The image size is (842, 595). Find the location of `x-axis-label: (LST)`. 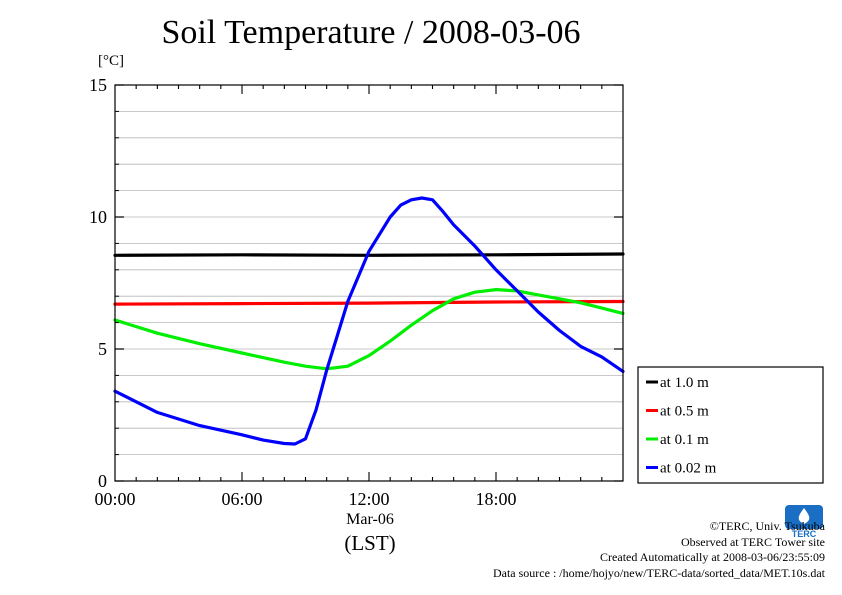

x-axis-label: (LST) is located at coordinates (370, 543).